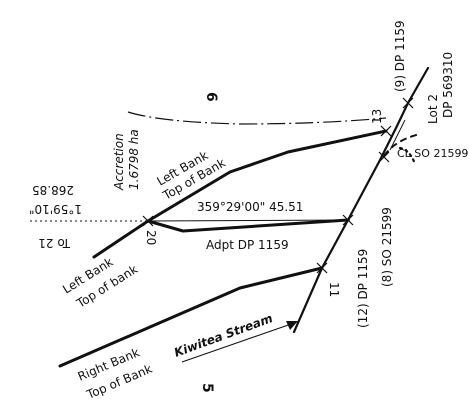  What do you see at coordinates (134, 159) in the screenshot?
I see `accretion-area: 1.6798 ha` at bounding box center [134, 159].